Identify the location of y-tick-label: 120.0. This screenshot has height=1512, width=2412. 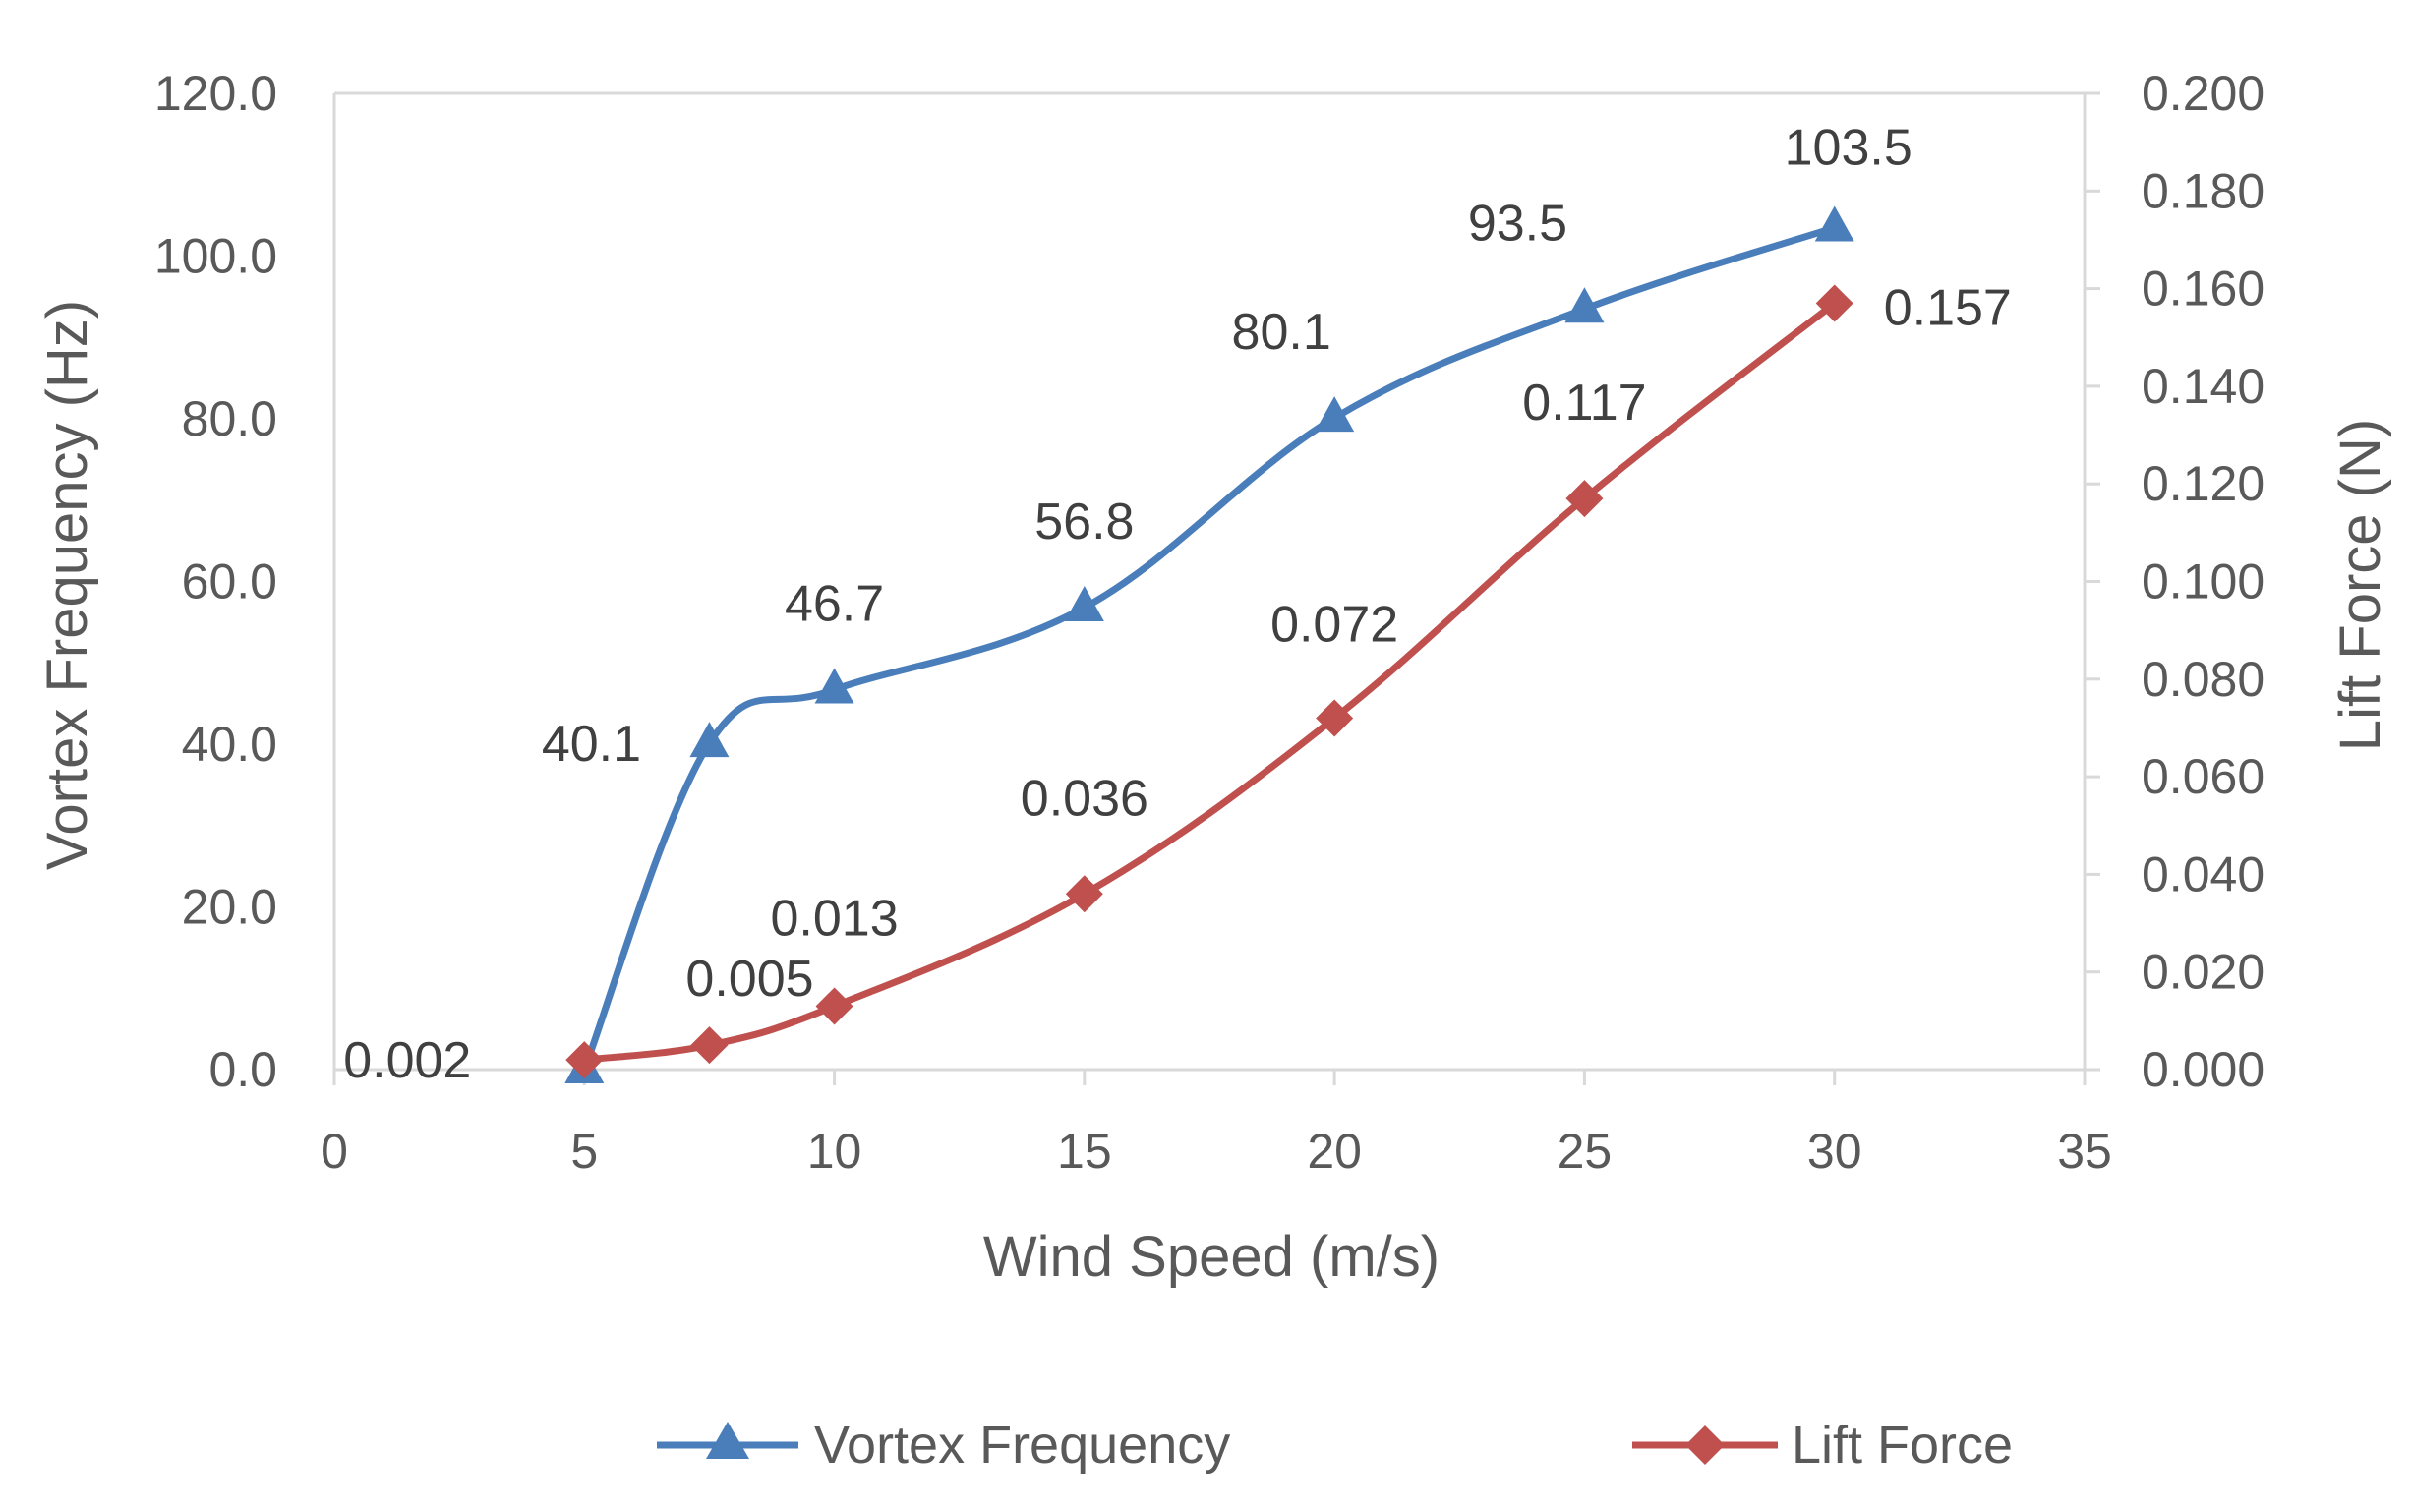
(216, 93).